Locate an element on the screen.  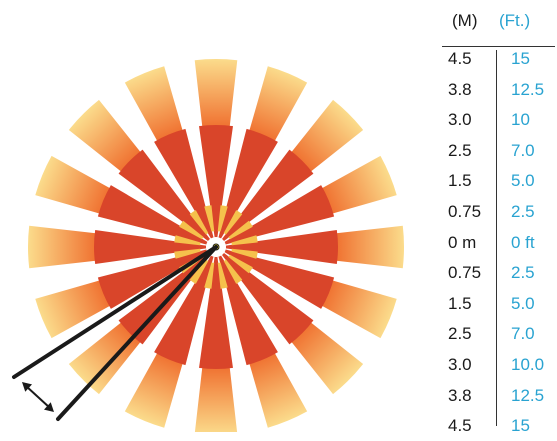
scale-row: 3.0 10.0 is located at coordinates (498, 365).